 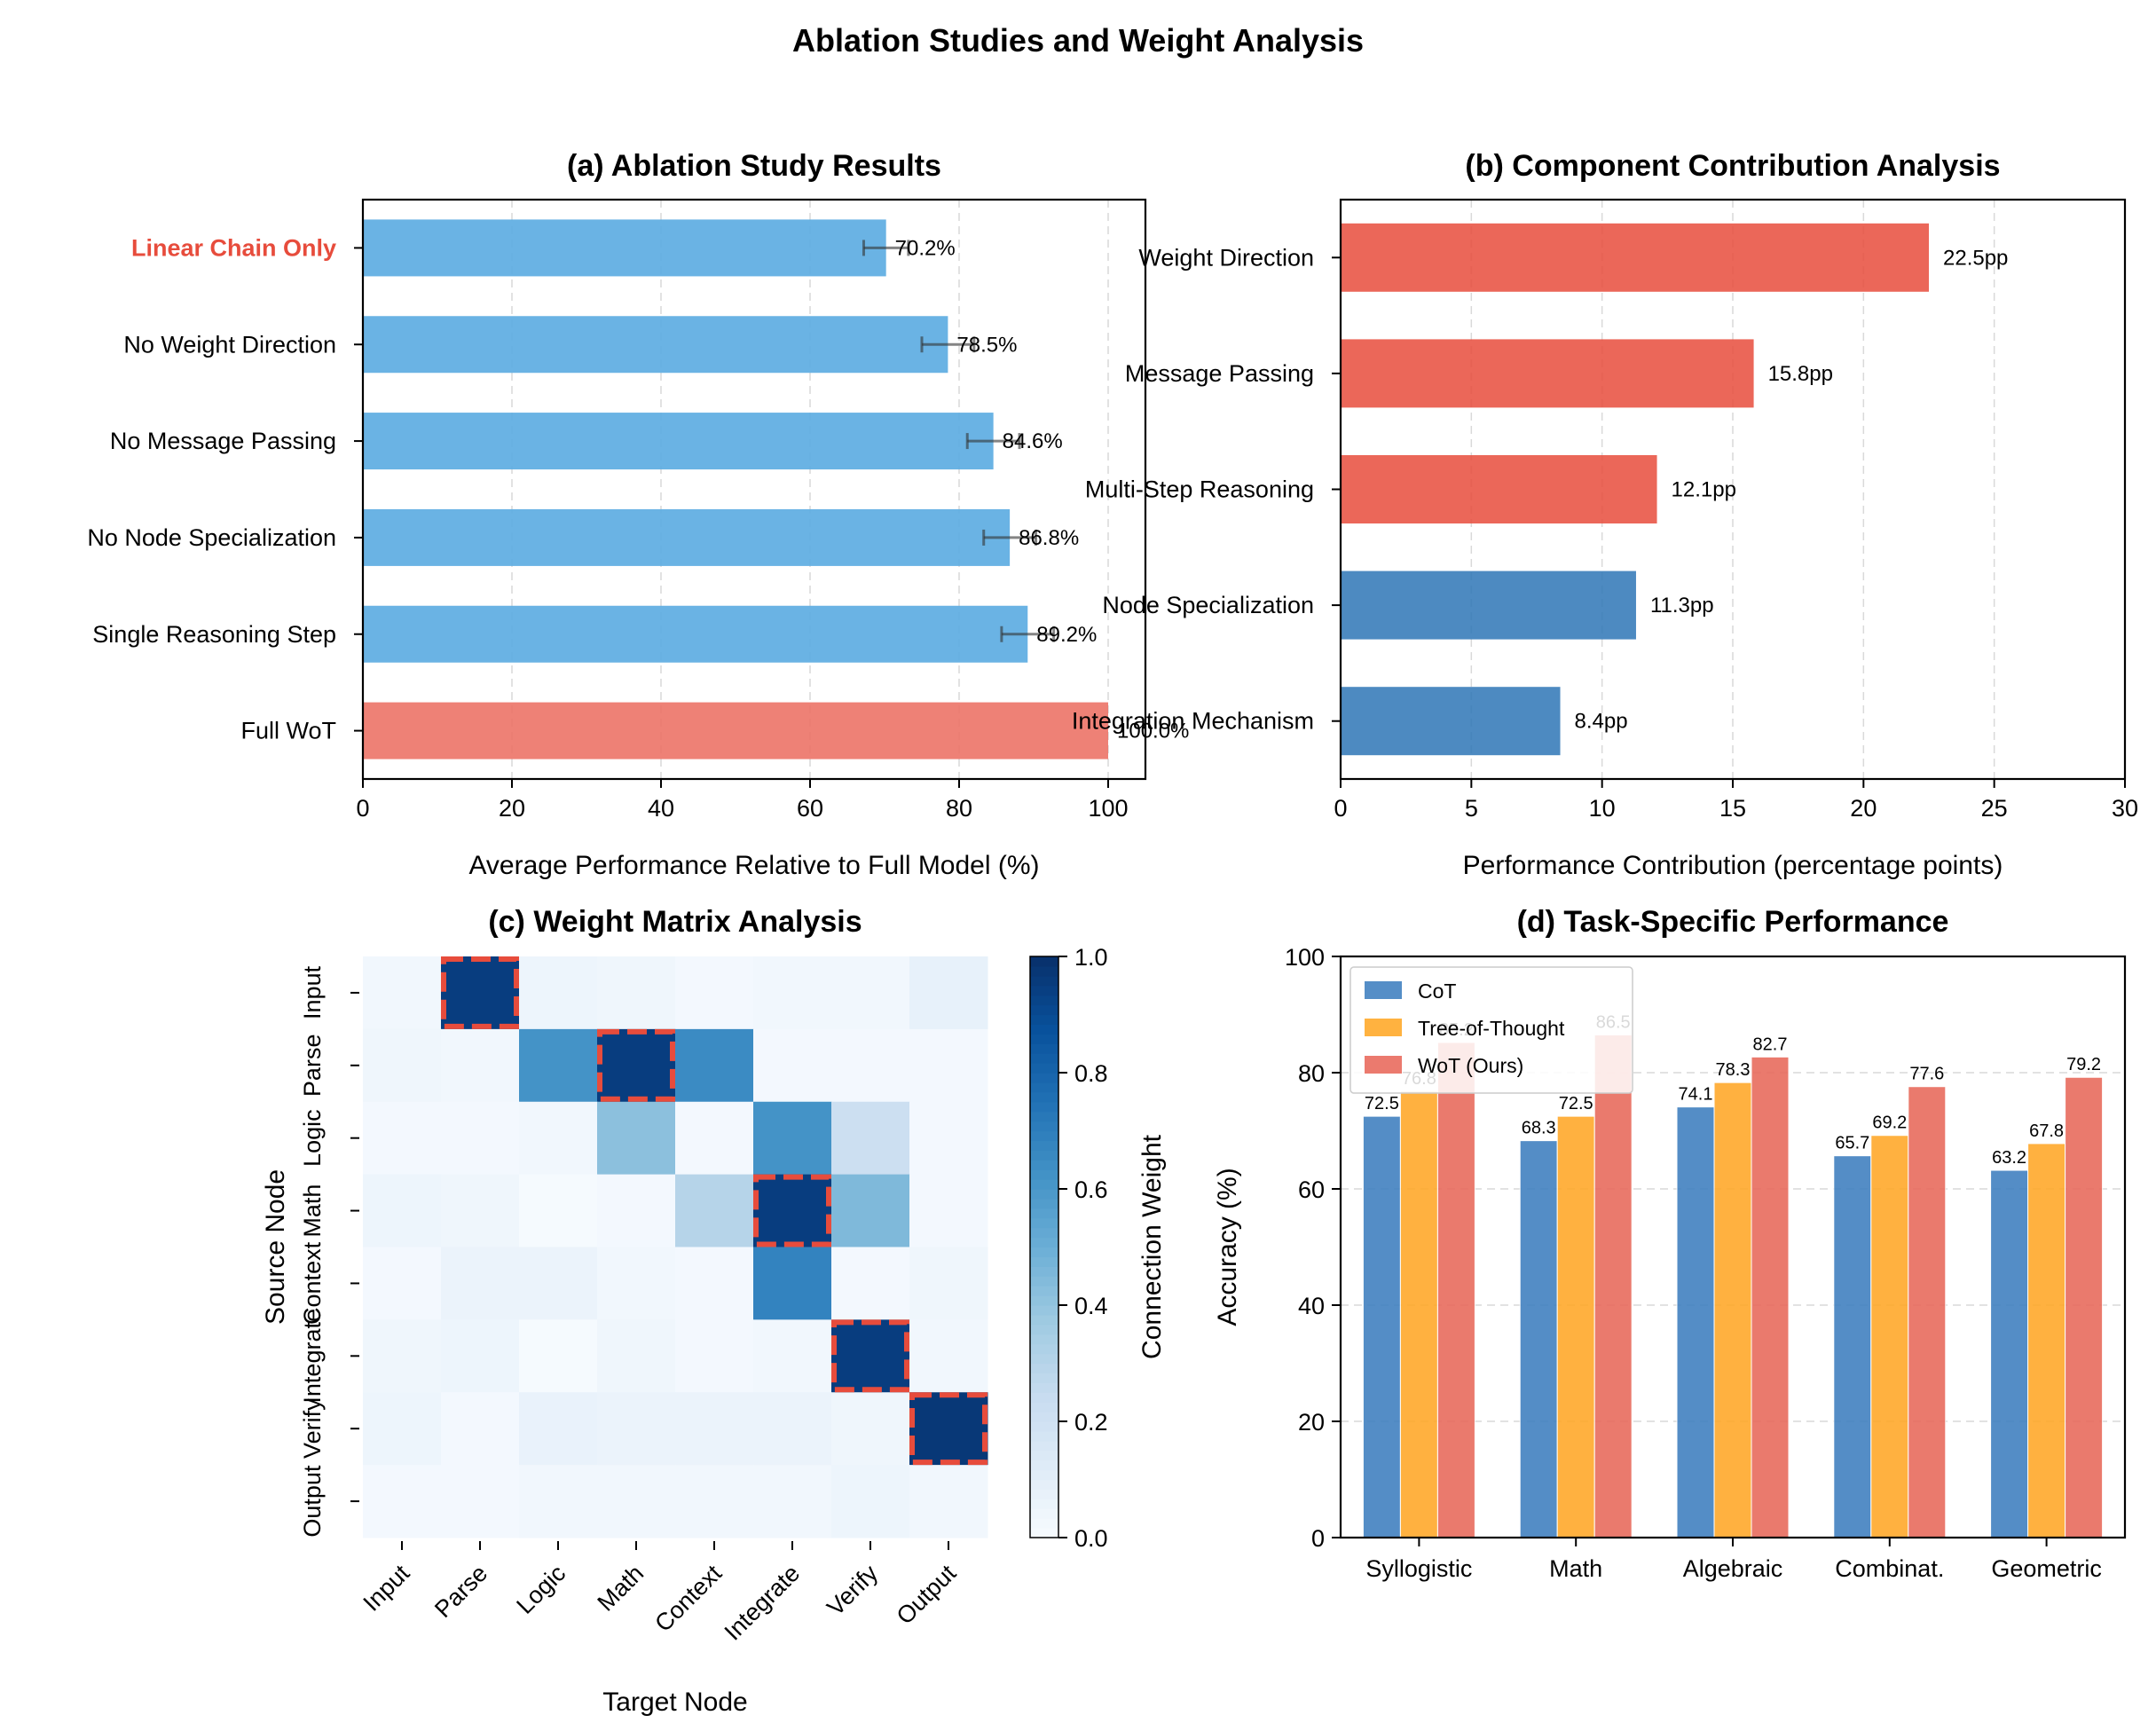 I want to click on panel-d-title: (d) Task-Specific Performance, so click(x=1733, y=922).